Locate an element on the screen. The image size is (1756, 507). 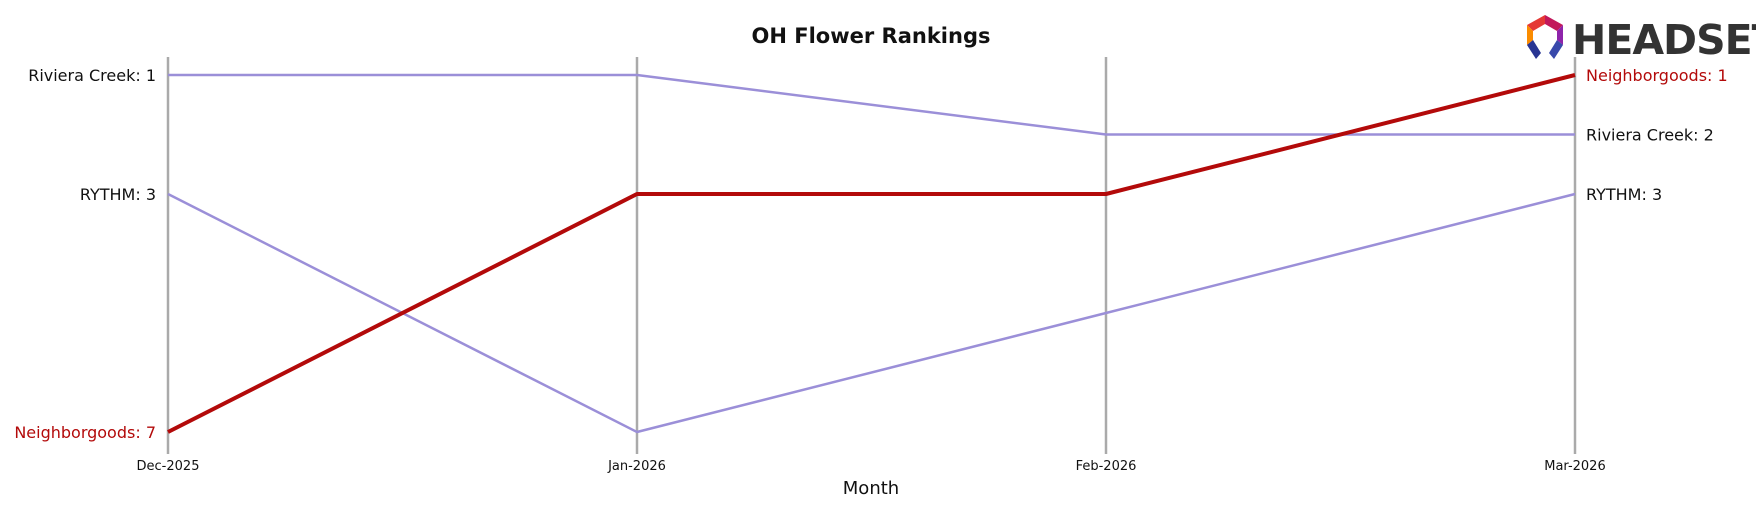
chart-title: OH Flower Rankings is located at coordinates (871, 36).